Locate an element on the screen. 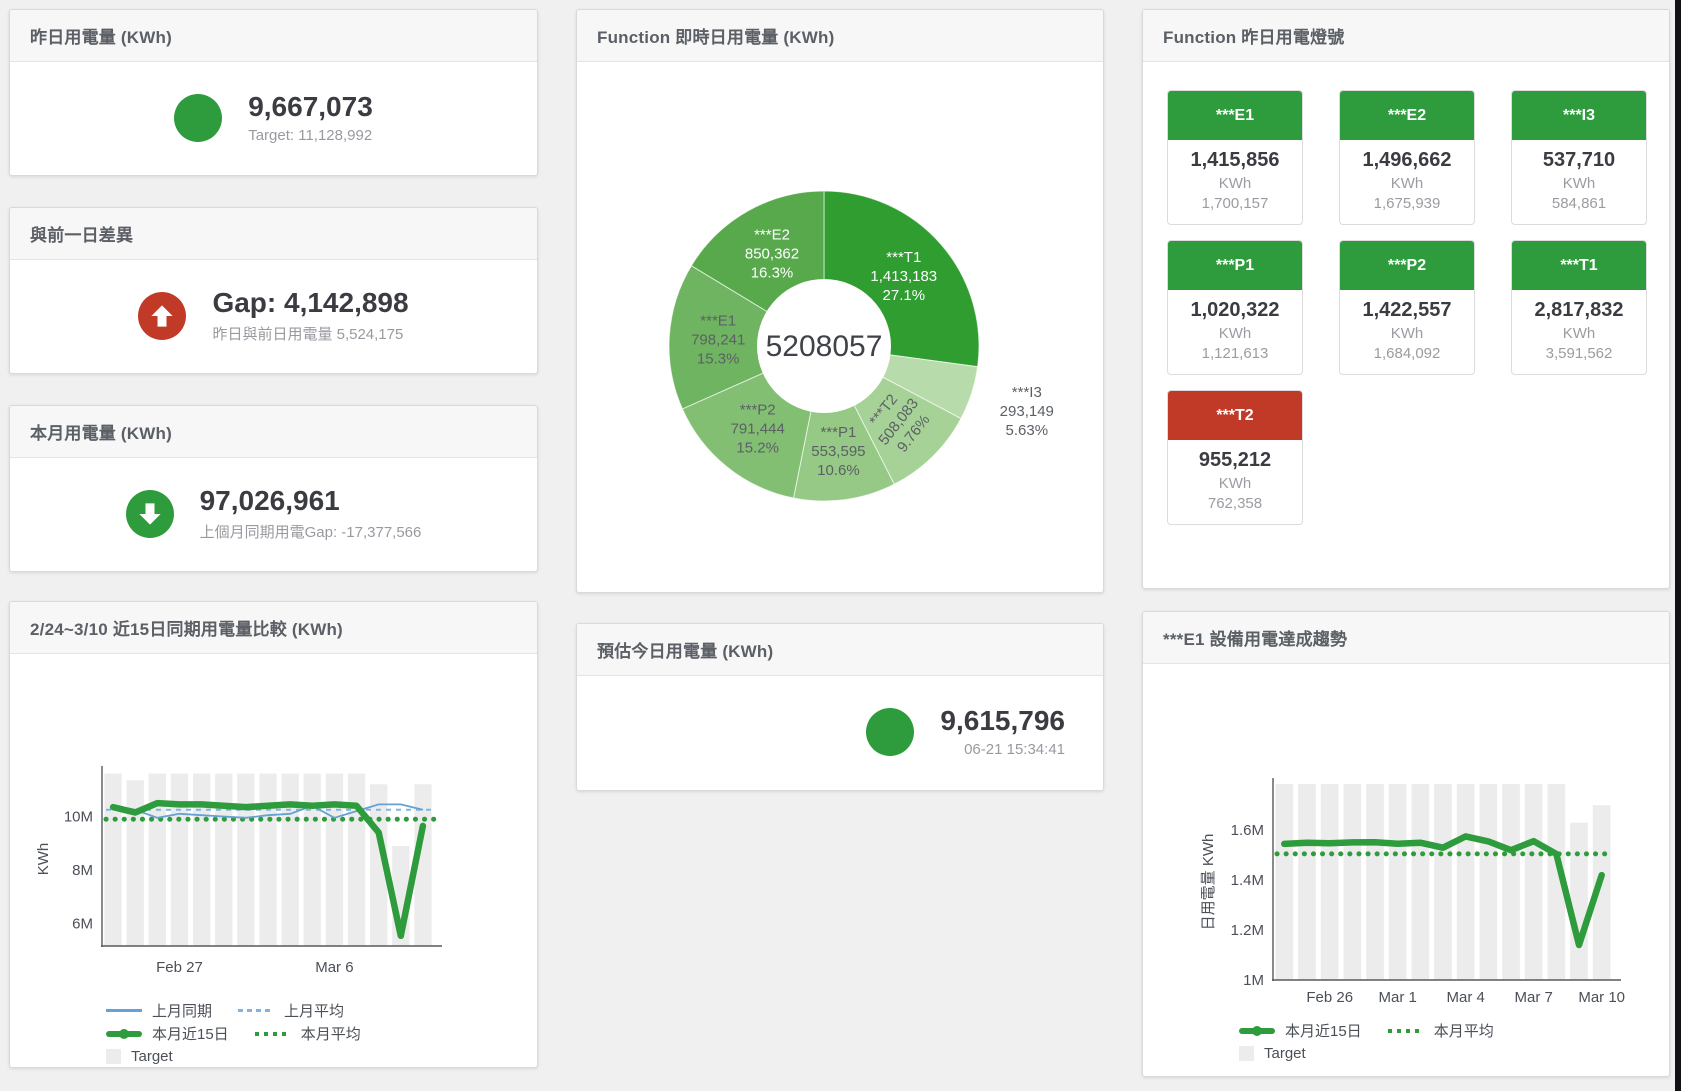 This screenshot has height=1091, width=1681. right-edge-strip is located at coordinates (1678, 545).